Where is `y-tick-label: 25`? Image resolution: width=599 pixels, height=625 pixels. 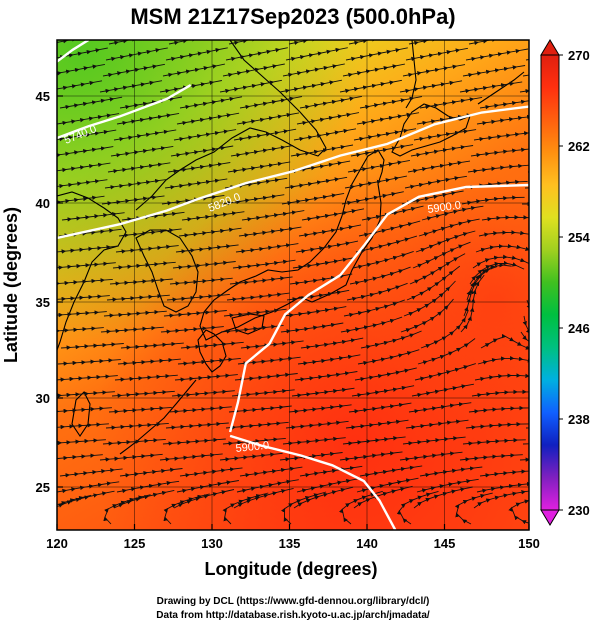 y-tick-label: 25 is located at coordinates (43, 487).